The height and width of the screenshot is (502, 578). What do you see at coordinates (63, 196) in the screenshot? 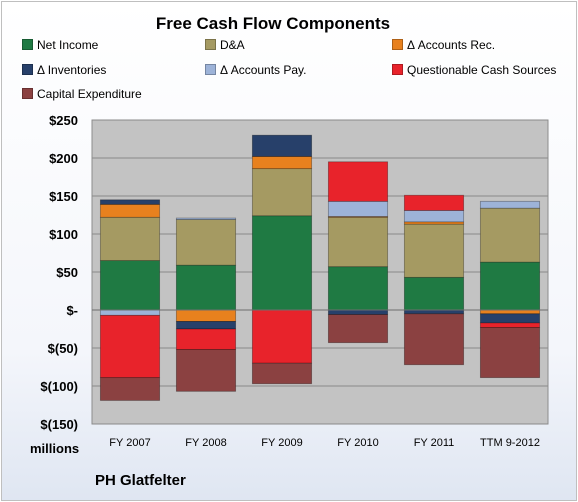
I see `y-tick-label: $150` at bounding box center [63, 196].